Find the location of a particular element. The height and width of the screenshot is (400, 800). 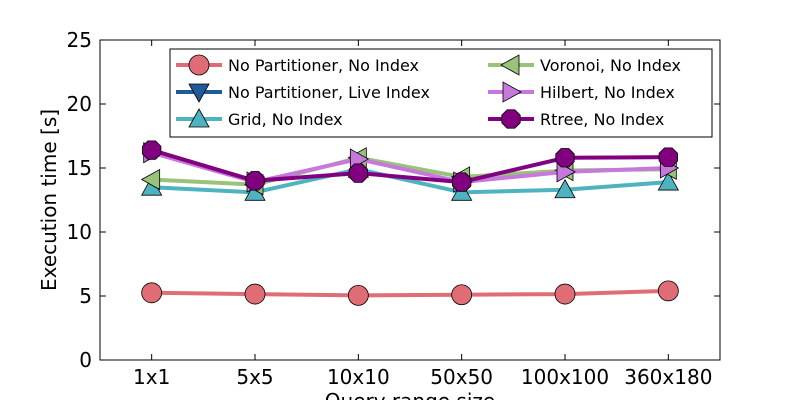

y-tick-label: 5 is located at coordinates (85, 296).